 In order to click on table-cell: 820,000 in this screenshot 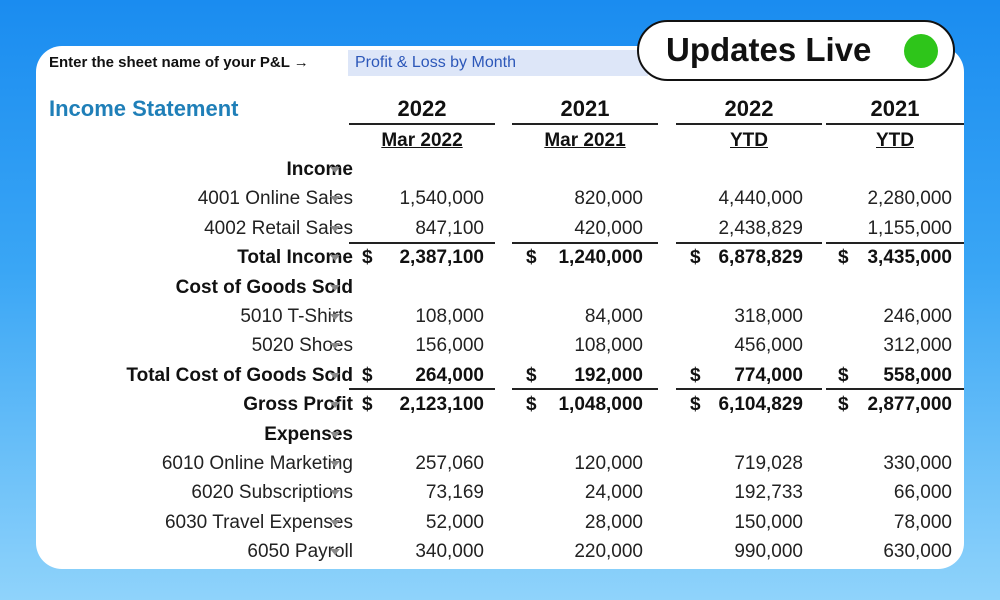, I will do `click(608, 199)`.